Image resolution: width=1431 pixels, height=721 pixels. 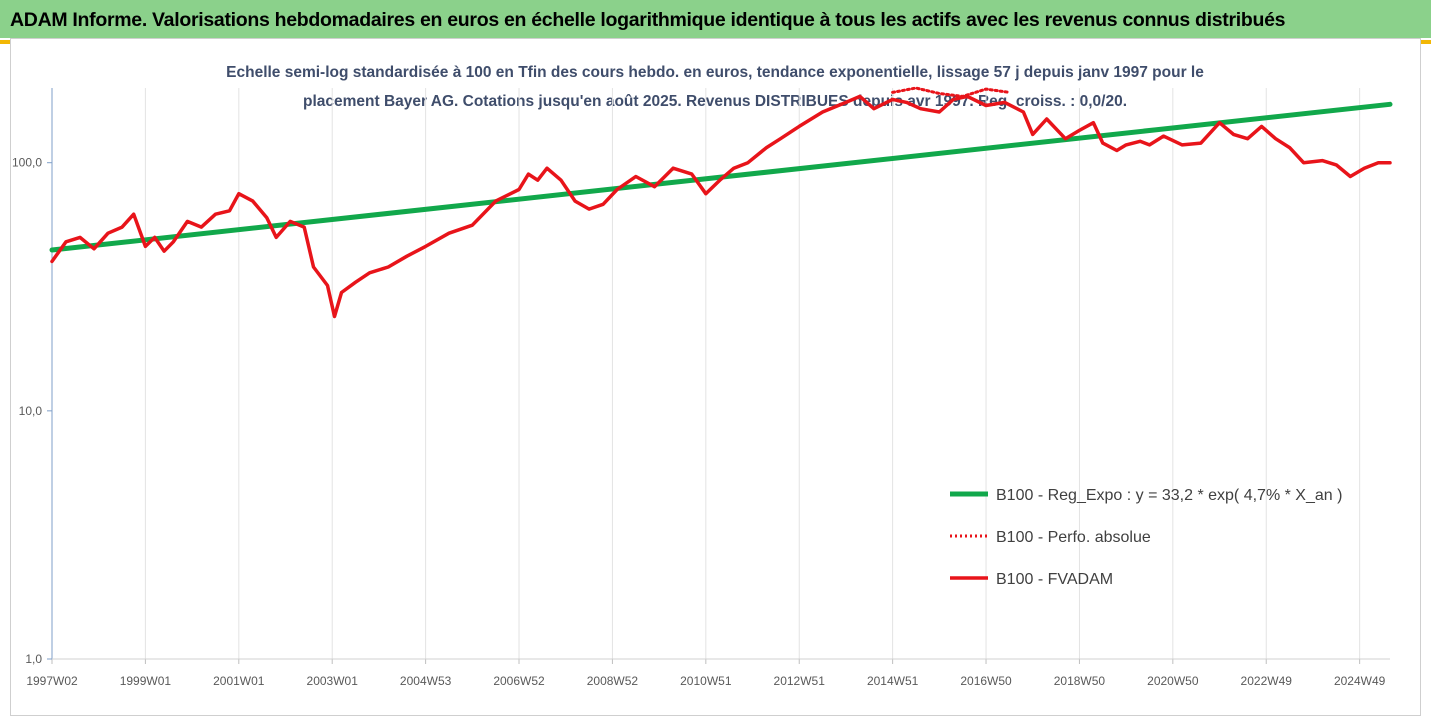 I want to click on y-tick-label: 1,0, so click(x=33, y=659).